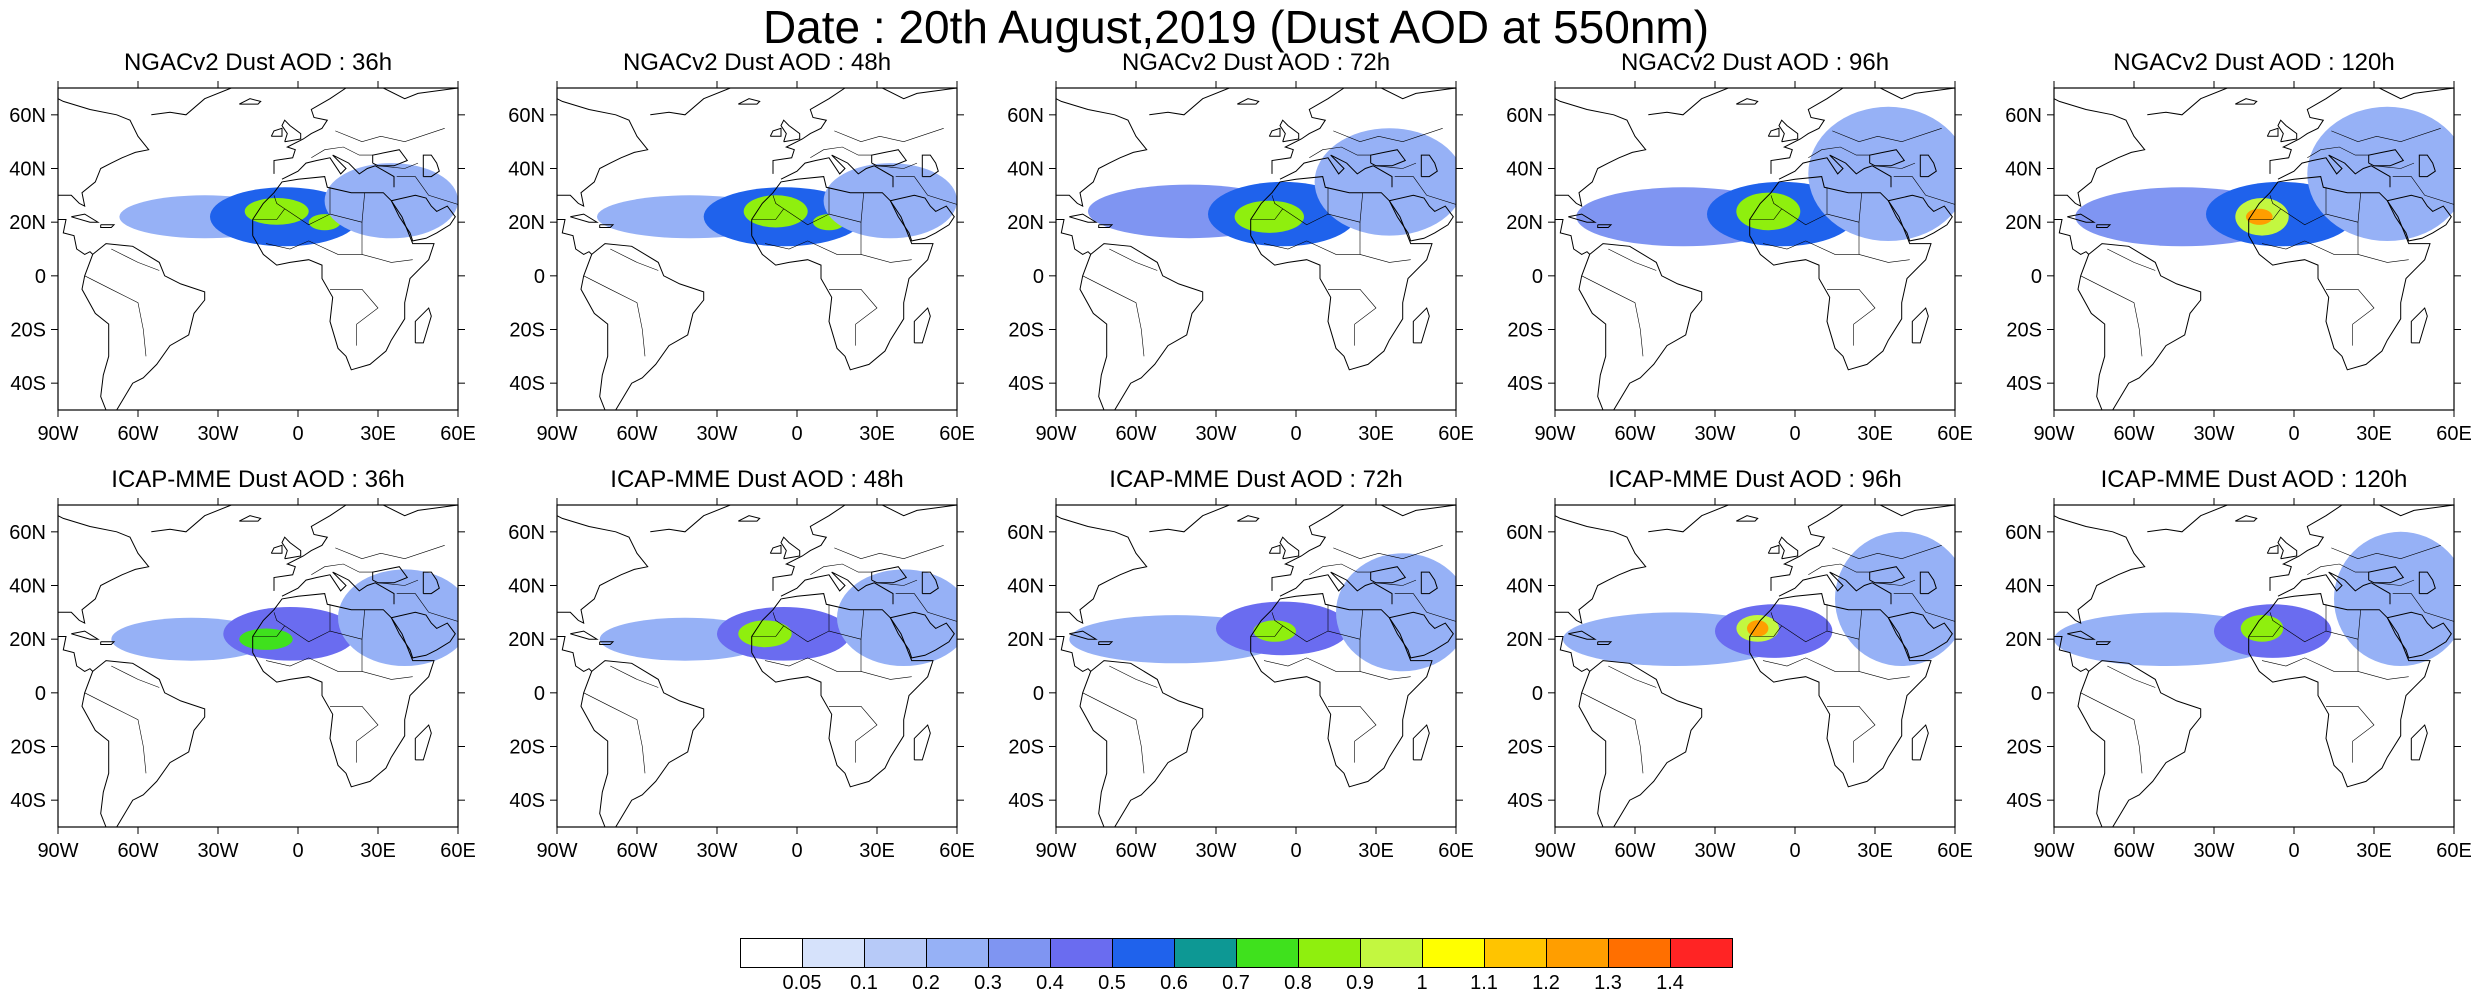 The height and width of the screenshot is (995, 2472). I want to click on colorbar-tick-label: 1.3, so click(1608, 983).